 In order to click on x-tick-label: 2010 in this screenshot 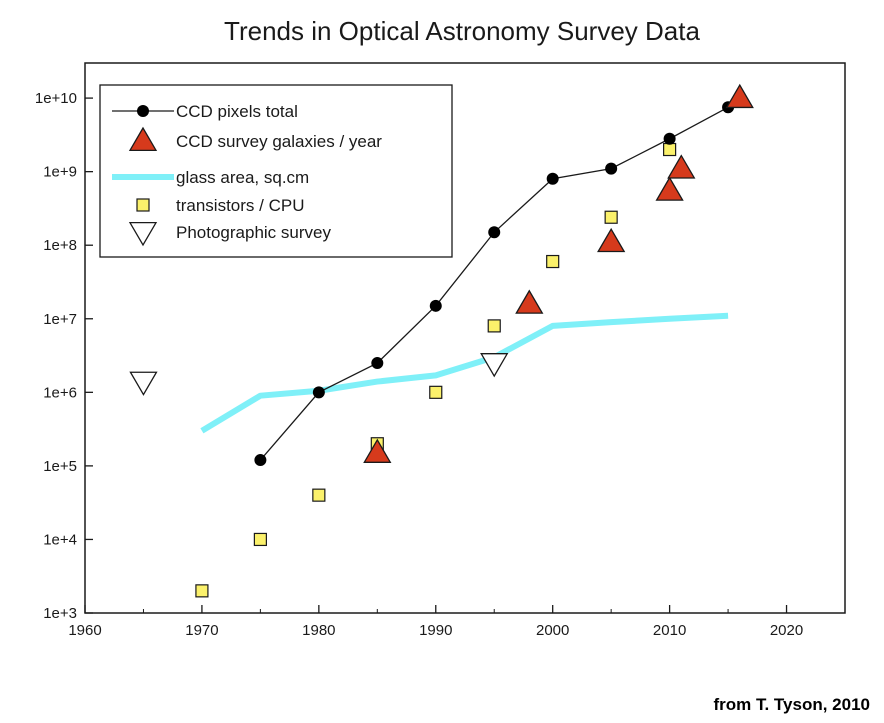, I will do `click(669, 630)`.